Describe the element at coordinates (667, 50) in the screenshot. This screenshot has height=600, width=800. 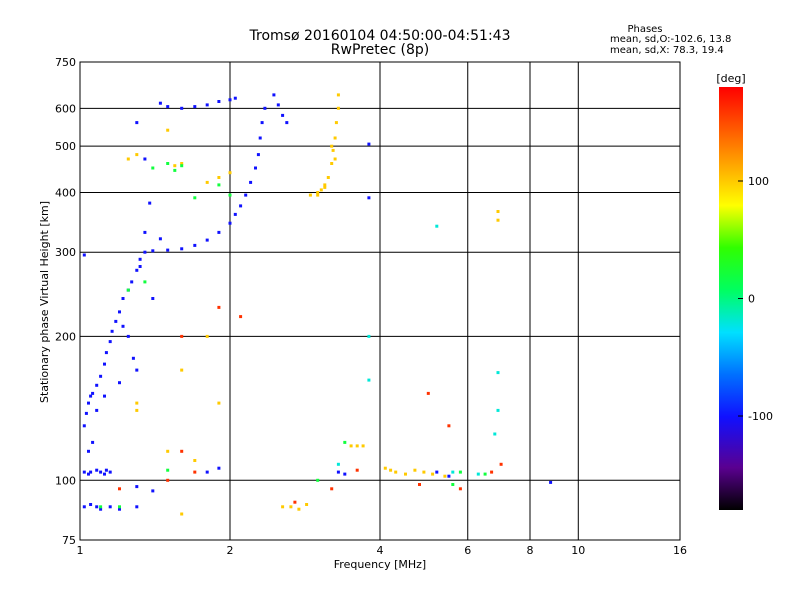
I see `stats-x-mode: mean, sd,X: 78.3, 19.4` at that location.